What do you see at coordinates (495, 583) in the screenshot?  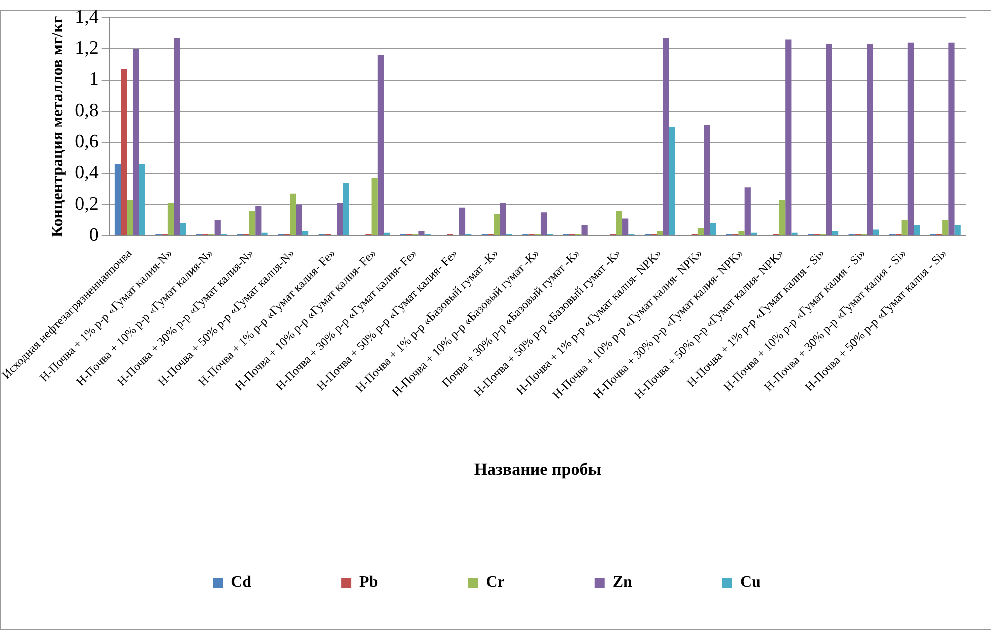 I see `legend-label: Cr` at bounding box center [495, 583].